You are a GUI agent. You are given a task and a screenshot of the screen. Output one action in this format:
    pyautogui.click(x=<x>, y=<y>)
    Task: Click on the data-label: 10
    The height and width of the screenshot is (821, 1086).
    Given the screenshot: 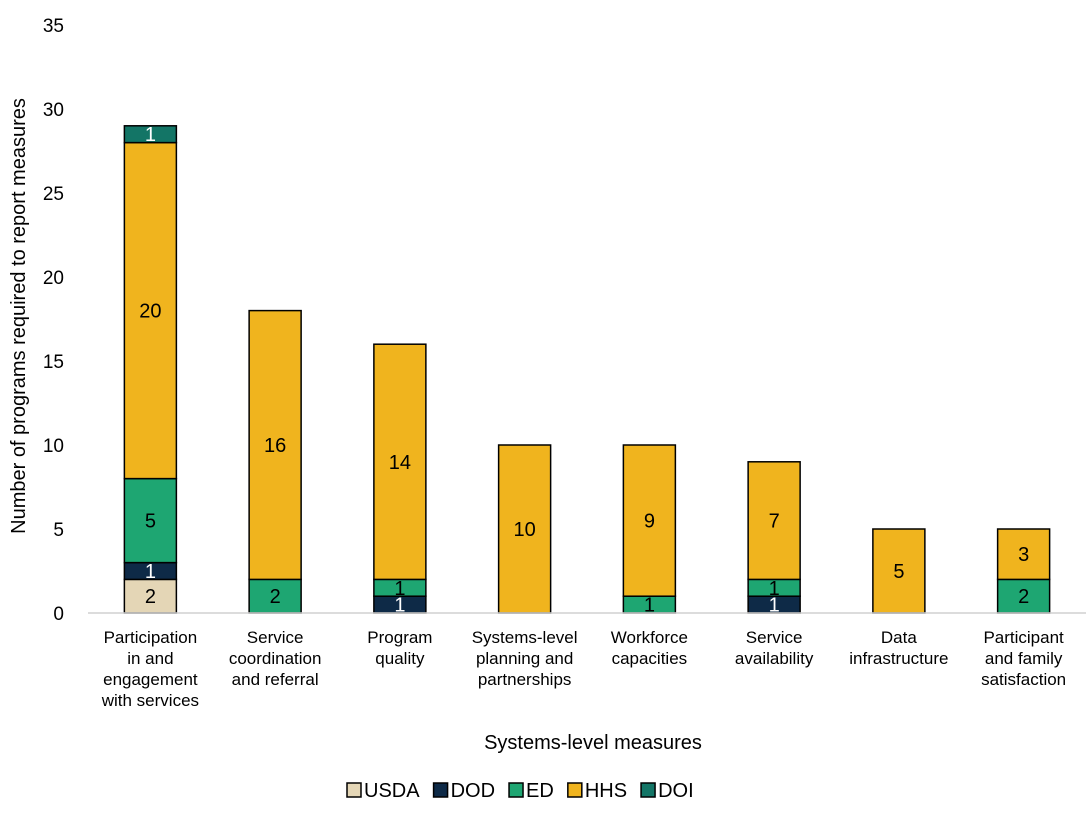 What is the action you would take?
    pyautogui.click(x=525, y=530)
    